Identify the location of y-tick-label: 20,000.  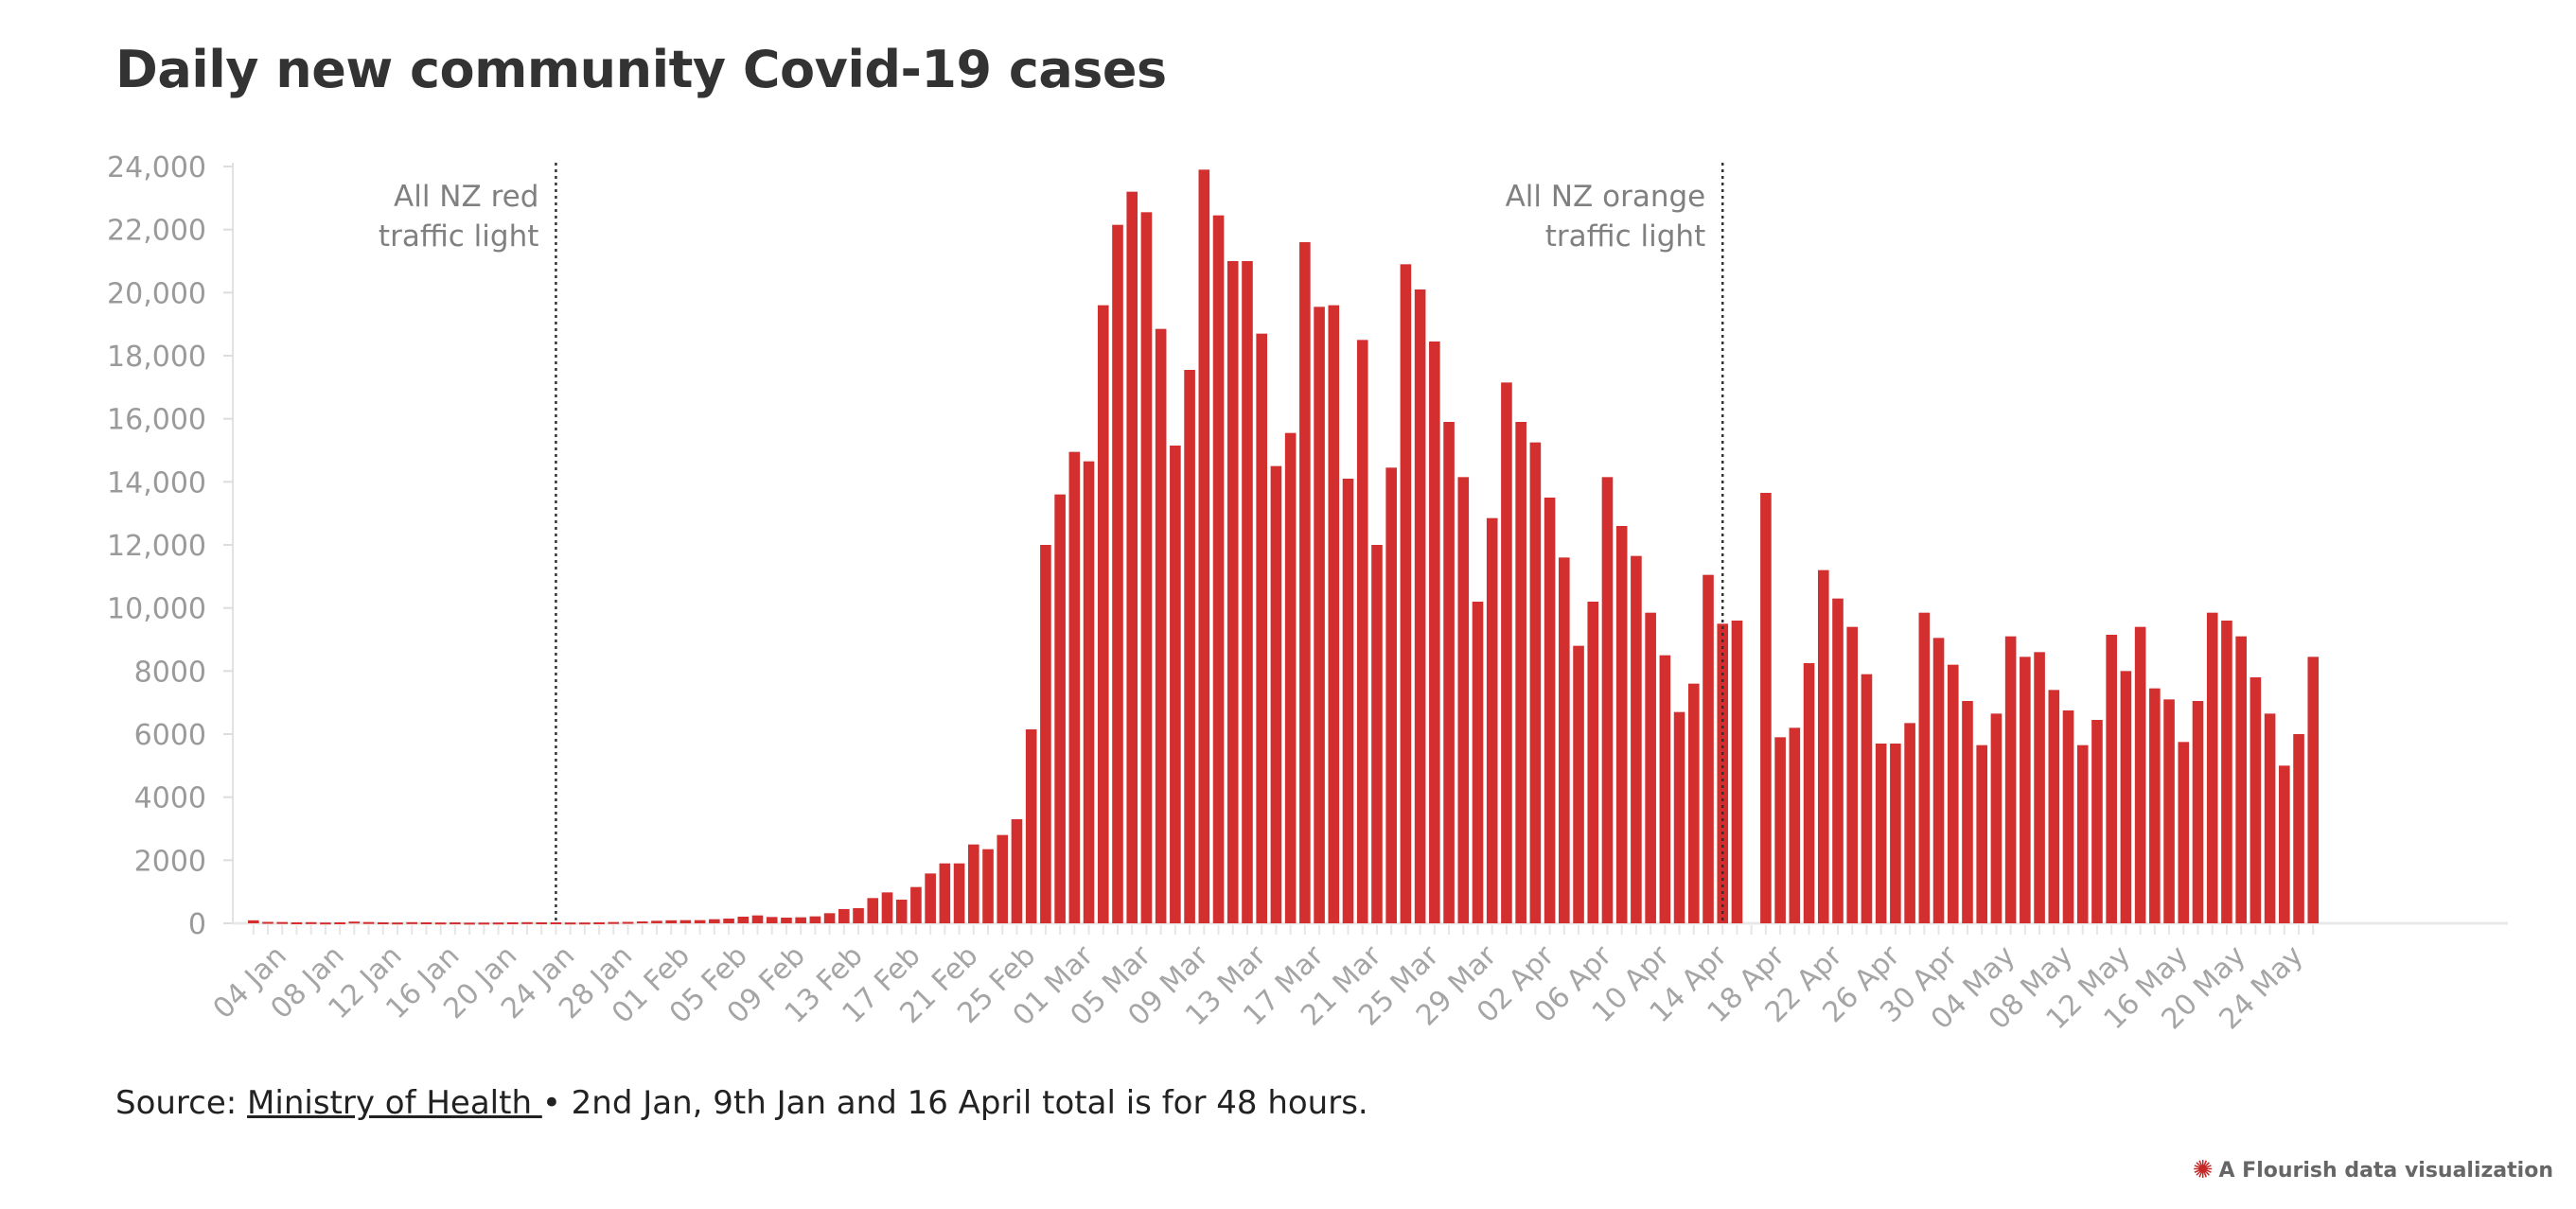
(156, 293).